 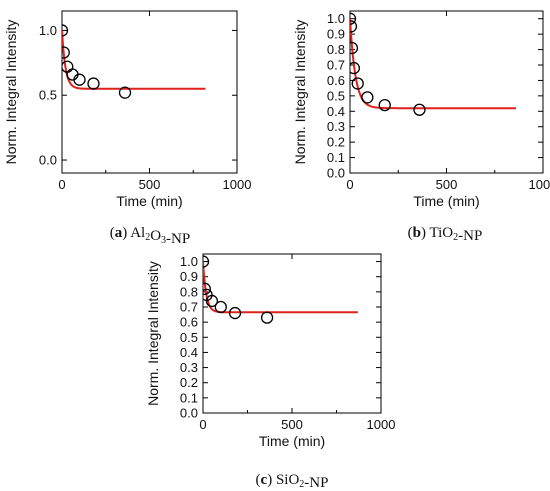 What do you see at coordinates (292, 481) in the screenshot?
I see `panel-caption: (c) SiO2-NP` at bounding box center [292, 481].